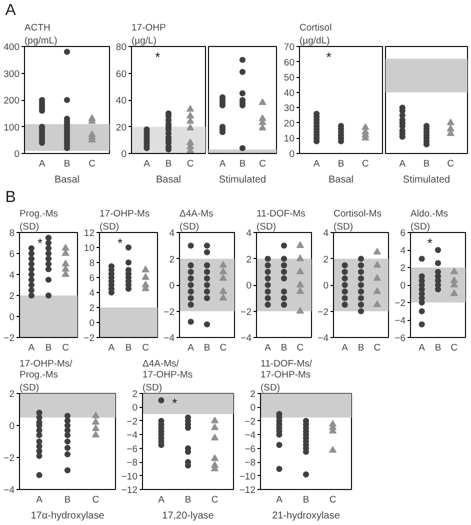 The image size is (471, 525). What do you see at coordinates (46, 369) in the screenshot?
I see `chart-title: 17-OHP-Ms/Prog.-Ms` at bounding box center [46, 369].